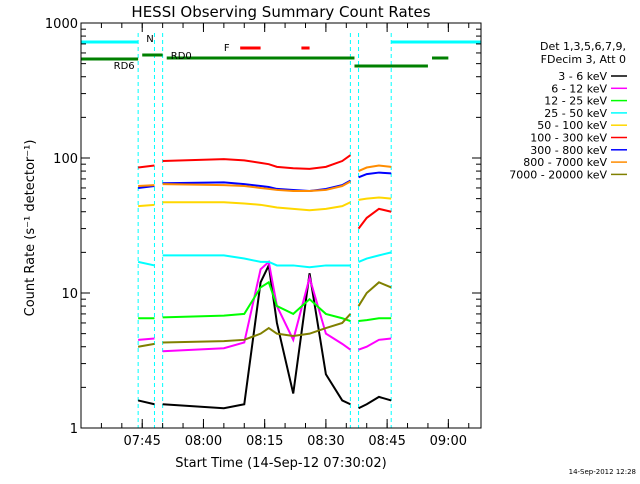 The image size is (640, 484). I want to click on x-tick-label: 08:00, so click(203, 441).